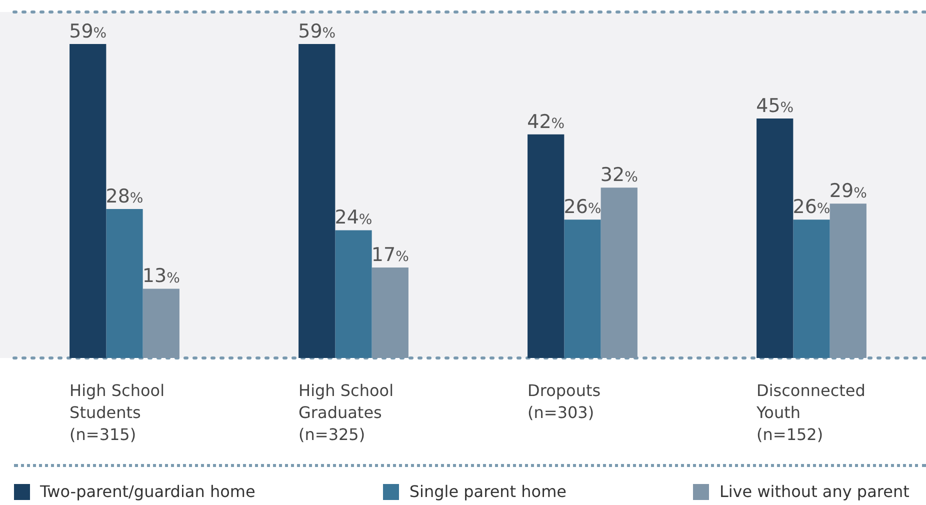 This screenshot has height=505, width=926. I want to click on legend-label: Two-parent/guardian home, so click(148, 491).